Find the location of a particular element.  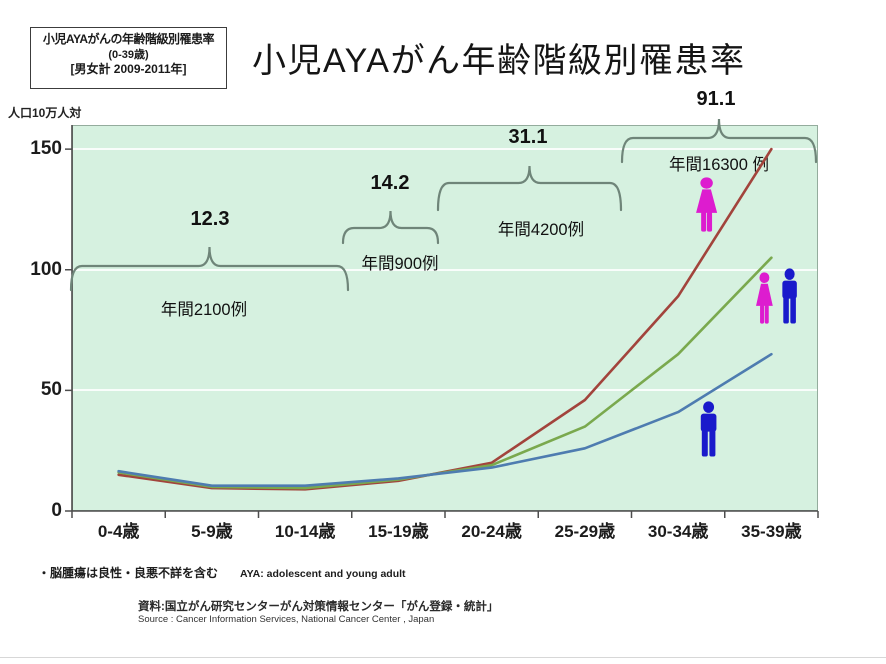

annual-cases-label: 年間900例 is located at coordinates (400, 264).